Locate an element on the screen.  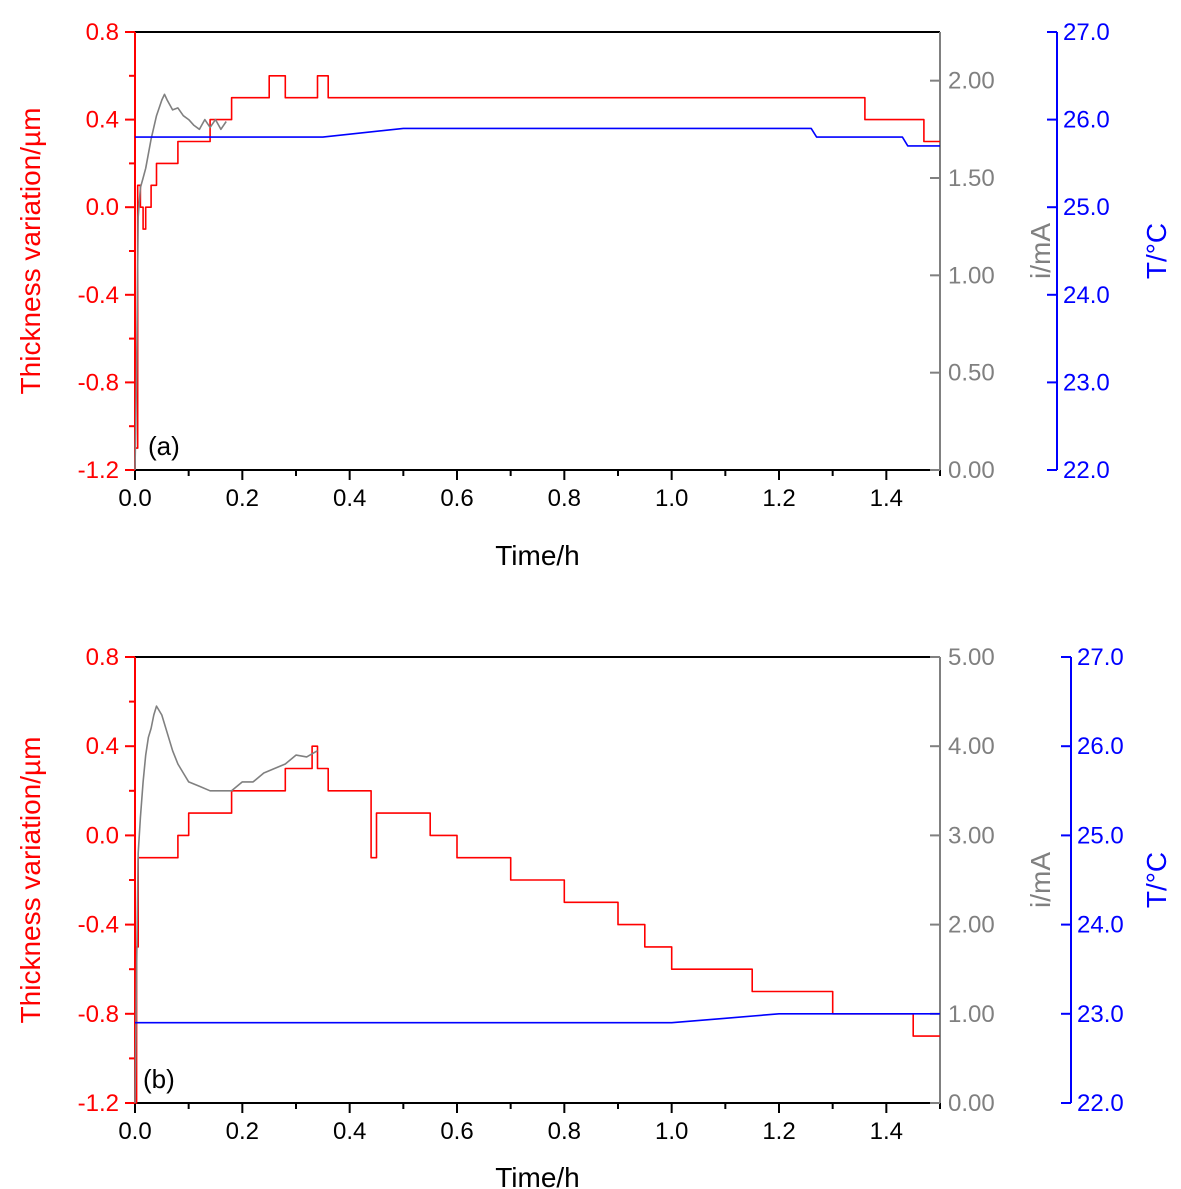
panel-label: (a) is located at coordinates (164, 446).